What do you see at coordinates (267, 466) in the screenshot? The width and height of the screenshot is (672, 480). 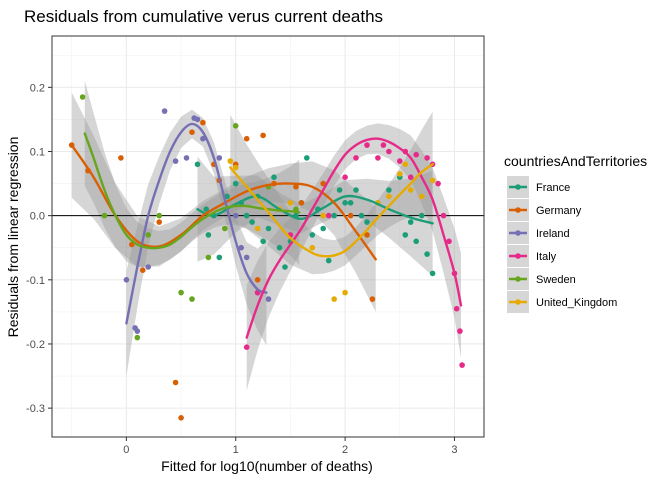 I see `x-axis-title: Fitted for log10(number of deaths)` at bounding box center [267, 466].